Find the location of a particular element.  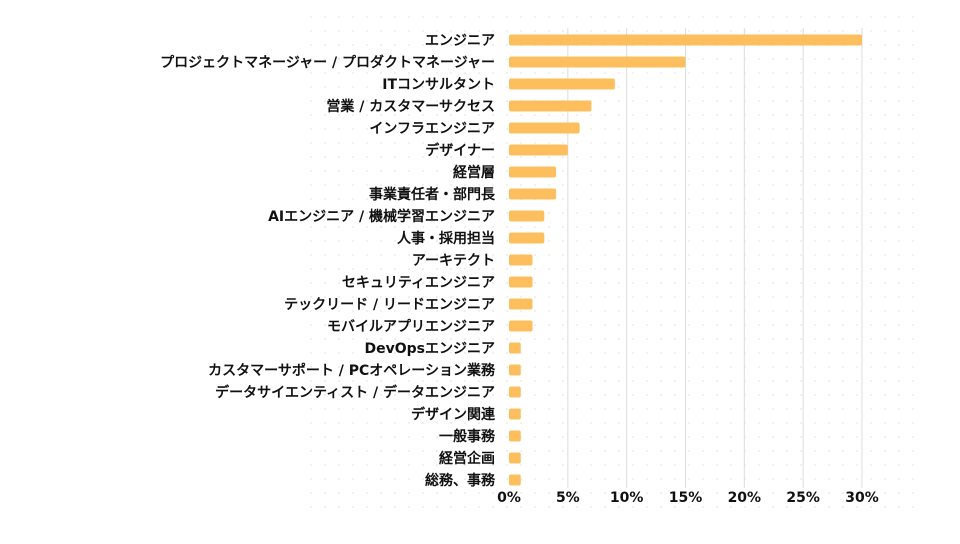

category-label: エンジニア is located at coordinates (460, 41).